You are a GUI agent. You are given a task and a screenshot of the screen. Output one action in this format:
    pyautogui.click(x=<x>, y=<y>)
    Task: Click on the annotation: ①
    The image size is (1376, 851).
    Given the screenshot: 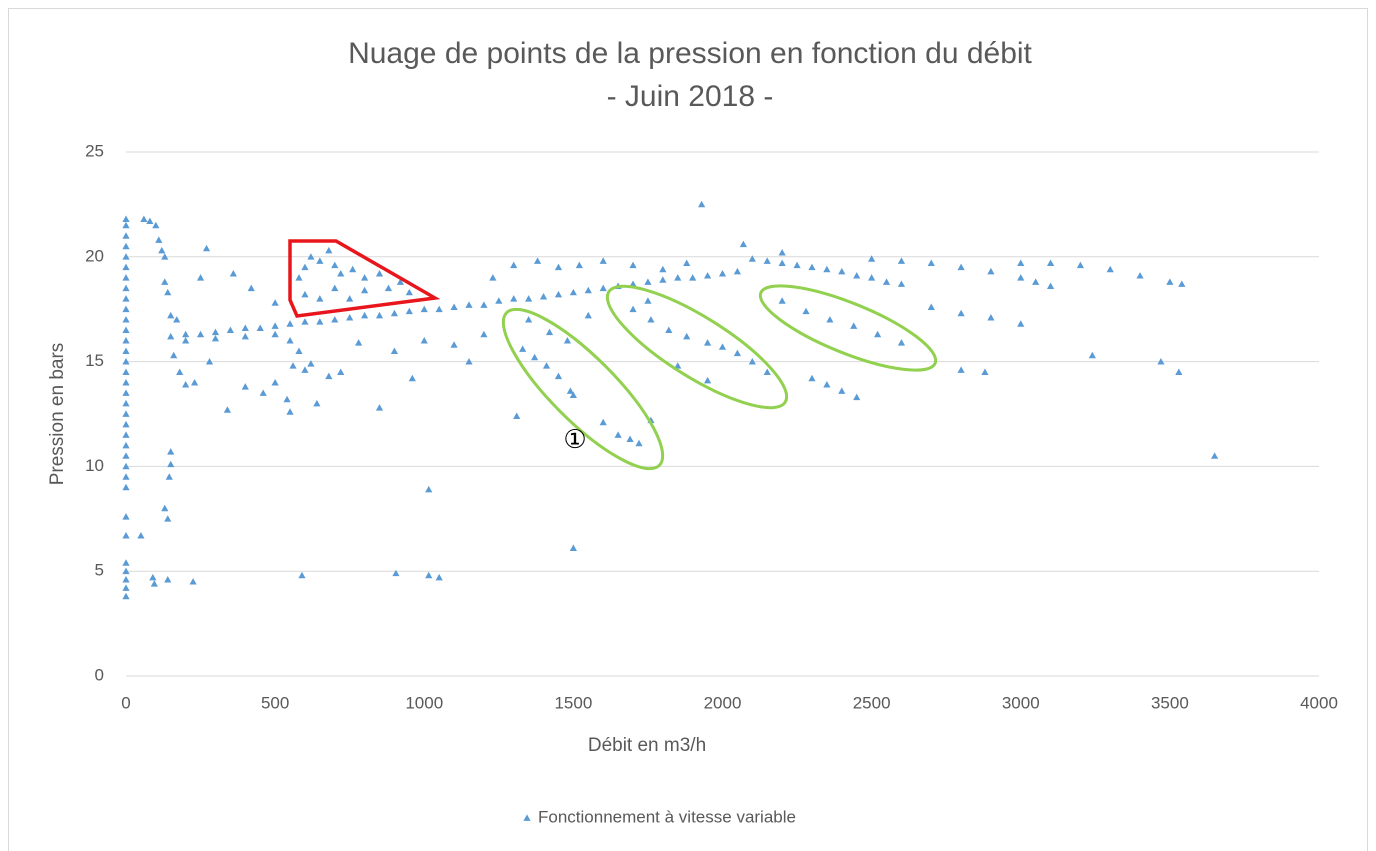 What is the action you would take?
    pyautogui.click(x=574, y=439)
    